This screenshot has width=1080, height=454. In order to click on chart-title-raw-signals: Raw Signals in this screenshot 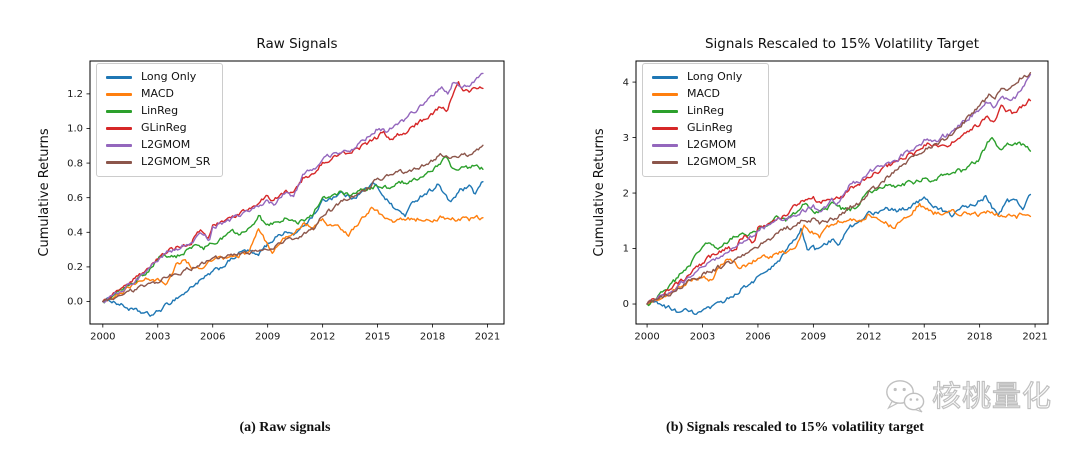, I will do `click(297, 44)`.